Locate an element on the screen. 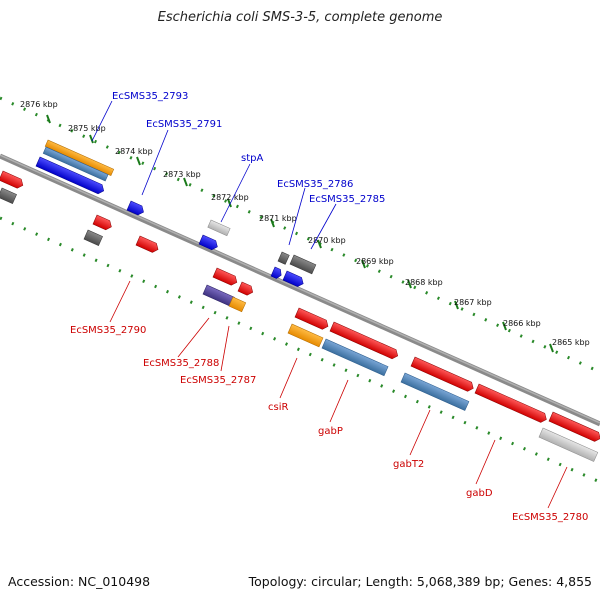 This screenshot has width=600, height=600. label-gabD: gabD is located at coordinates (479, 493).